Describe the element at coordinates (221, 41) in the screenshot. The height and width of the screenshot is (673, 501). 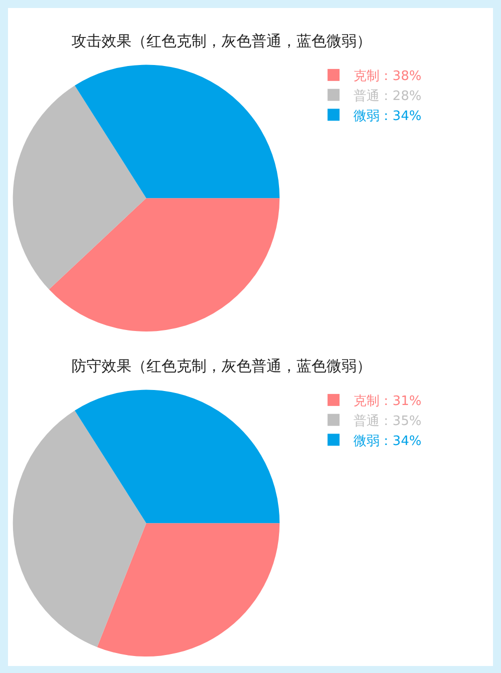
I see `chart-title: 攻击效果（红色克制，灰色普通，蓝色微弱）` at that location.